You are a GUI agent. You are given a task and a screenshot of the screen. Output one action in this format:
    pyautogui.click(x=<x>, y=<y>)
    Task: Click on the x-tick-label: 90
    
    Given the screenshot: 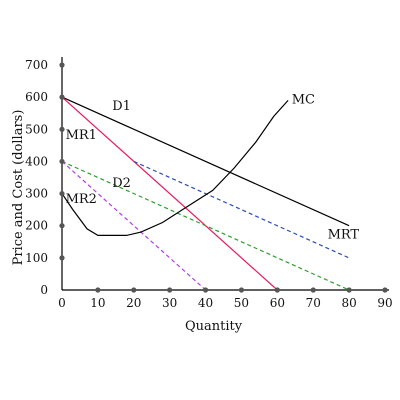 What is the action you would take?
    pyautogui.click(x=384, y=303)
    